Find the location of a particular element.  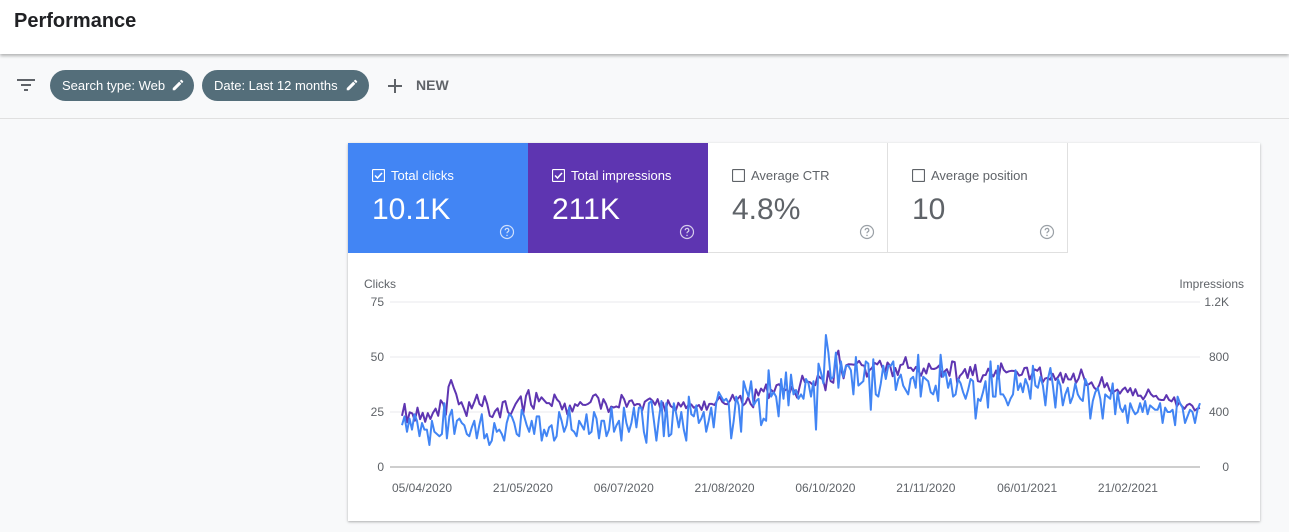

impressions-series-line is located at coordinates (801, 386).